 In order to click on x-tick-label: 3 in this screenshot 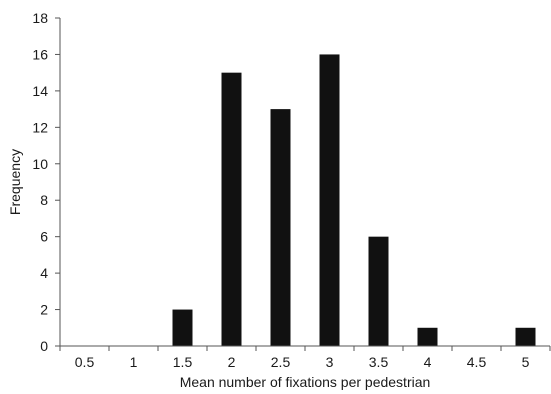, I will do `click(330, 362)`.